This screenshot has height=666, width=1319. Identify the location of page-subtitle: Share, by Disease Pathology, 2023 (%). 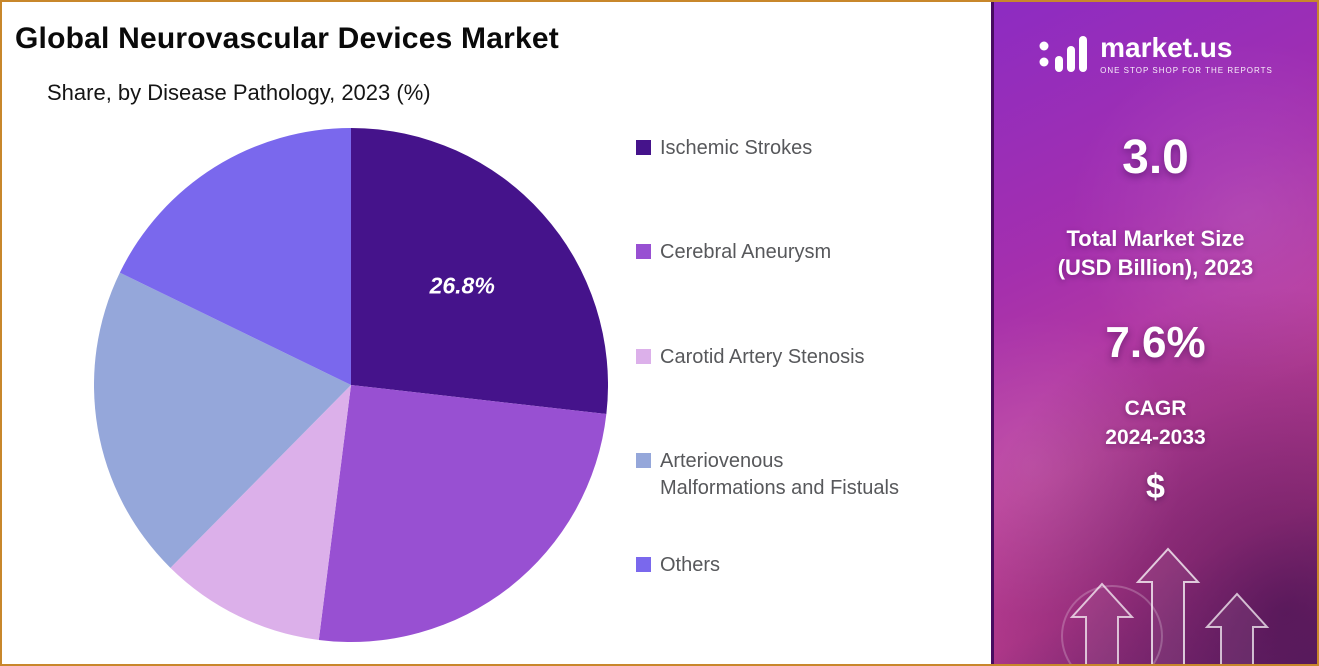
(239, 92).